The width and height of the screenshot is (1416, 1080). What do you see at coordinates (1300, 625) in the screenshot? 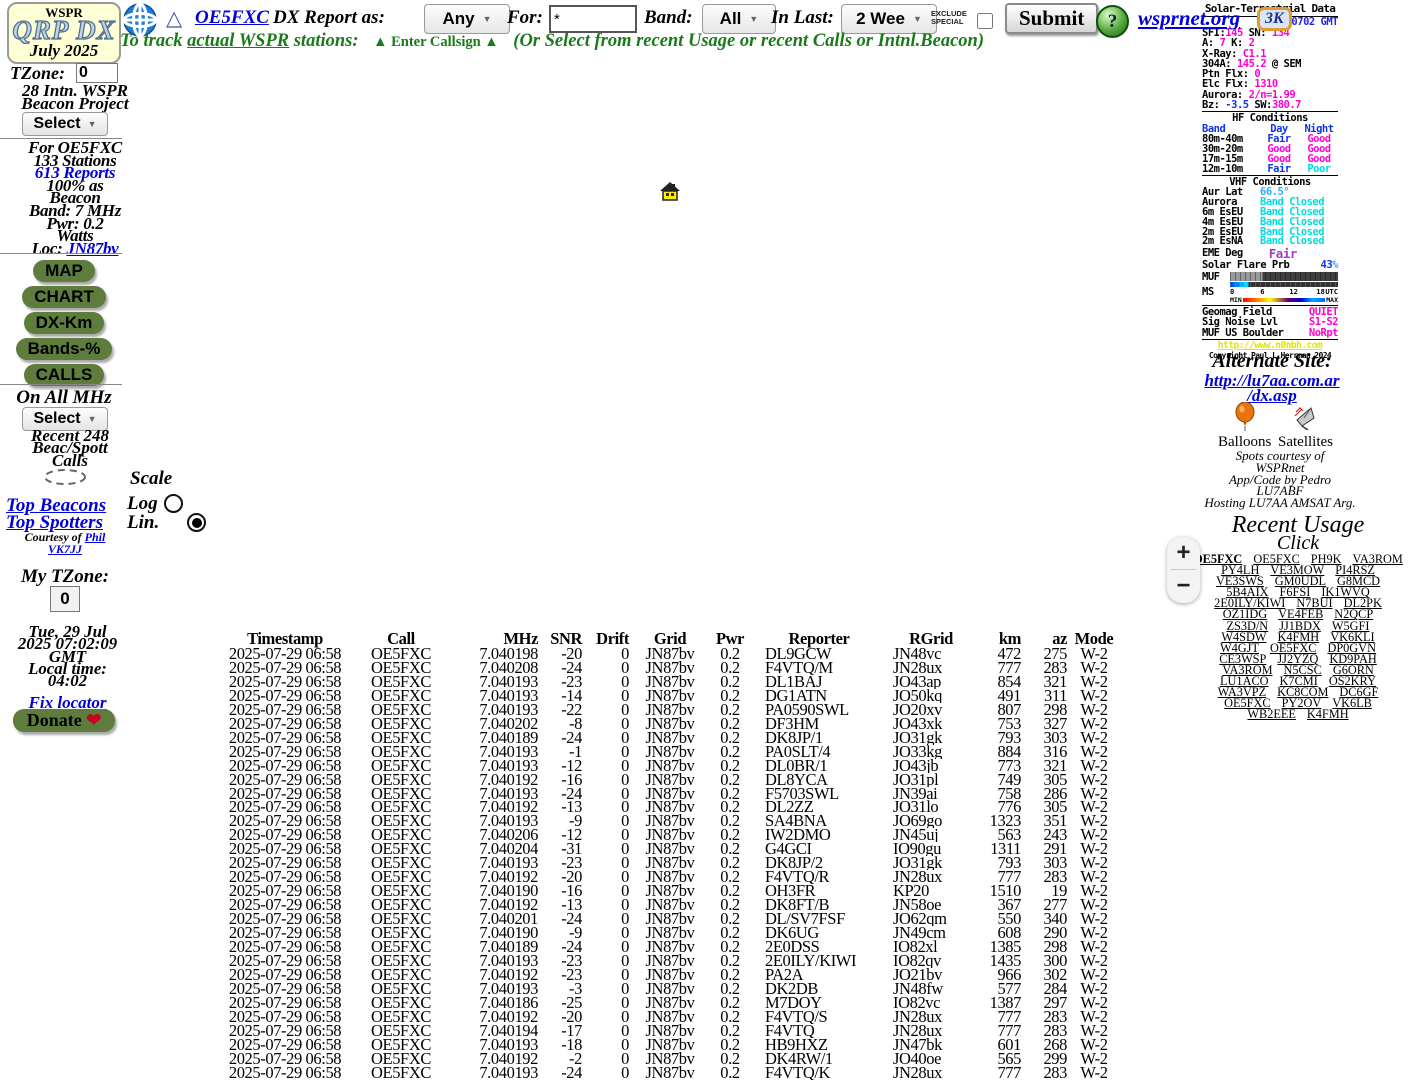
I see `recent-usage-link: JJ1BDX` at bounding box center [1300, 625].